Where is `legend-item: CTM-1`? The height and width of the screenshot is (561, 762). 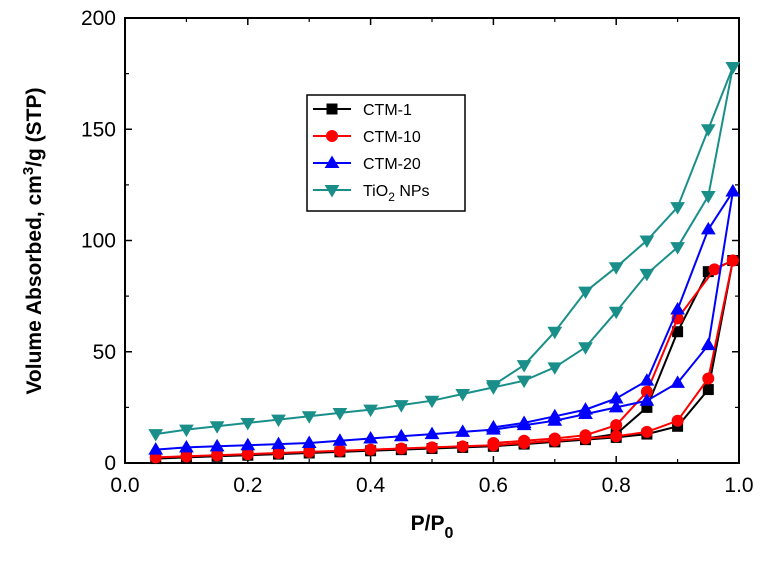
legend-item: CTM-1 is located at coordinates (362, 110).